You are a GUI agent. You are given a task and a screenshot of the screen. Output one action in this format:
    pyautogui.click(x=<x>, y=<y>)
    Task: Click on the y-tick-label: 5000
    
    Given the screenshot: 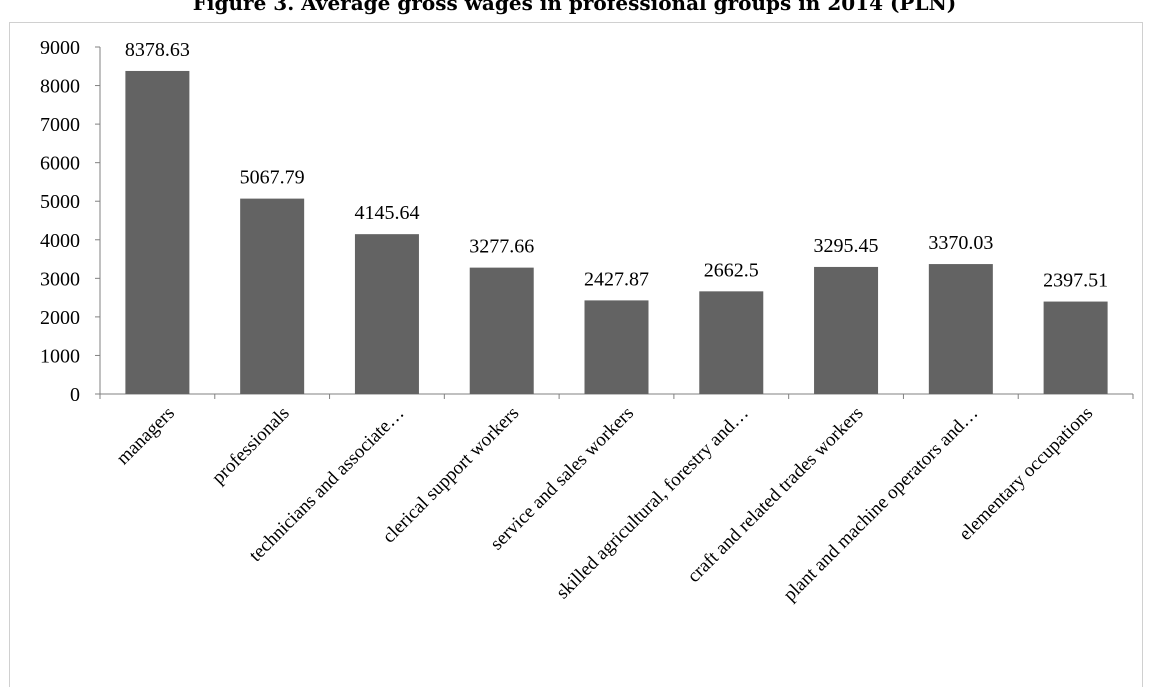 What is the action you would take?
    pyautogui.click(x=60, y=202)
    